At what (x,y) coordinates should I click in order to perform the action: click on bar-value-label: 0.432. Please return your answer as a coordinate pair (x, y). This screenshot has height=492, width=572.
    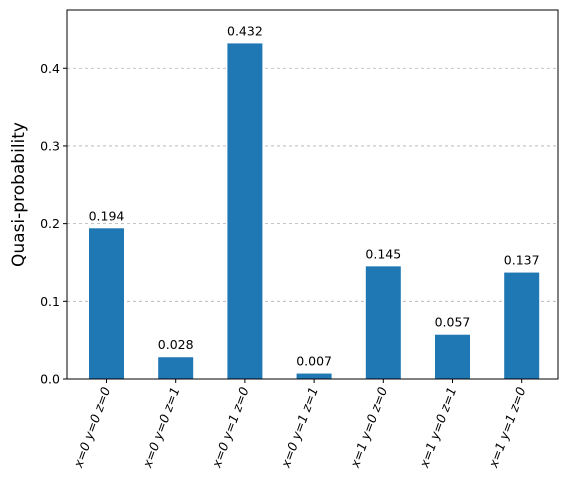
    Looking at the image, I should click on (245, 30).